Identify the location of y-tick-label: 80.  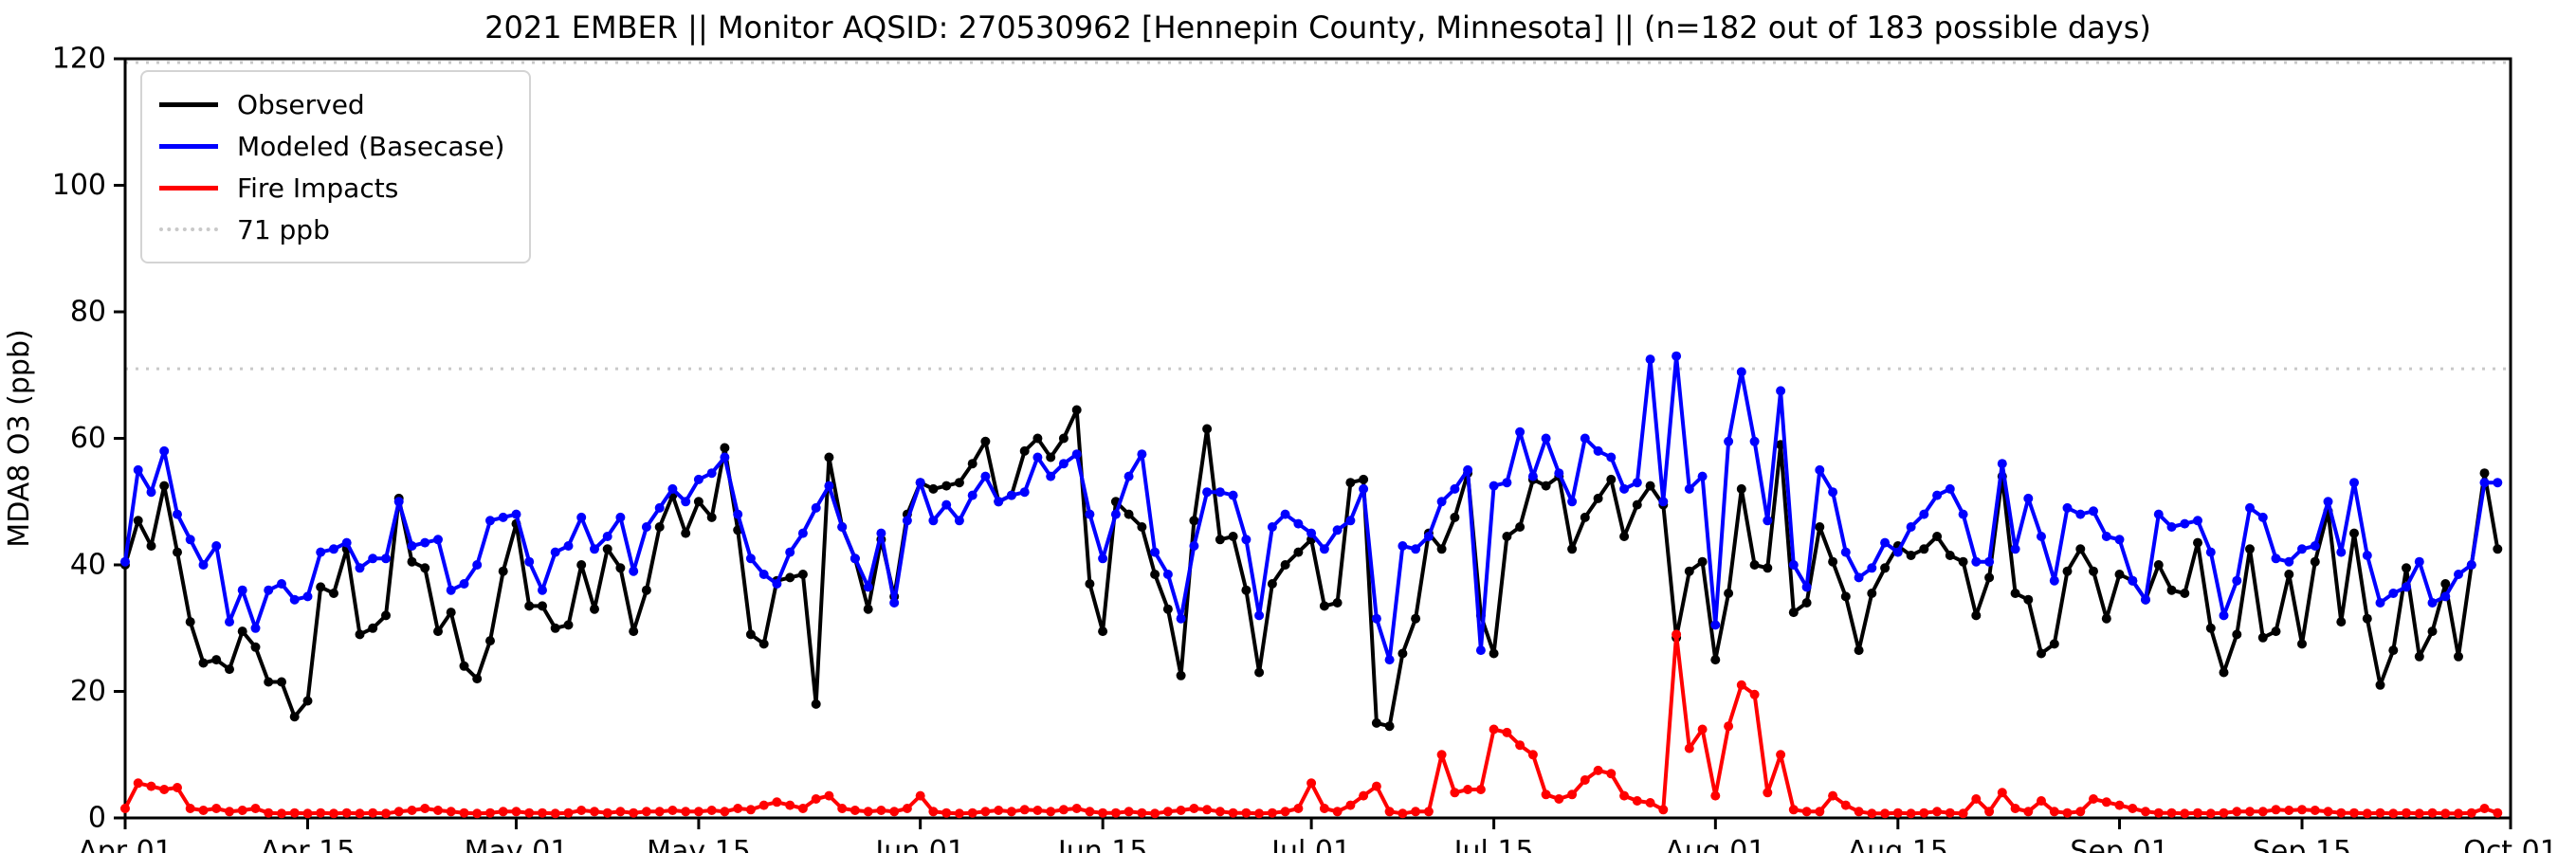
(88, 312).